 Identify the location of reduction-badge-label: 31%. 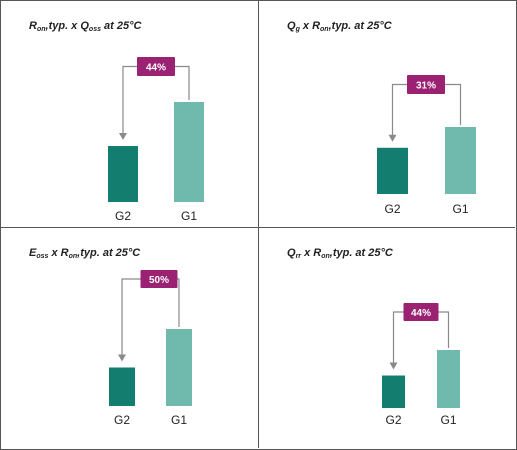
(426, 86).